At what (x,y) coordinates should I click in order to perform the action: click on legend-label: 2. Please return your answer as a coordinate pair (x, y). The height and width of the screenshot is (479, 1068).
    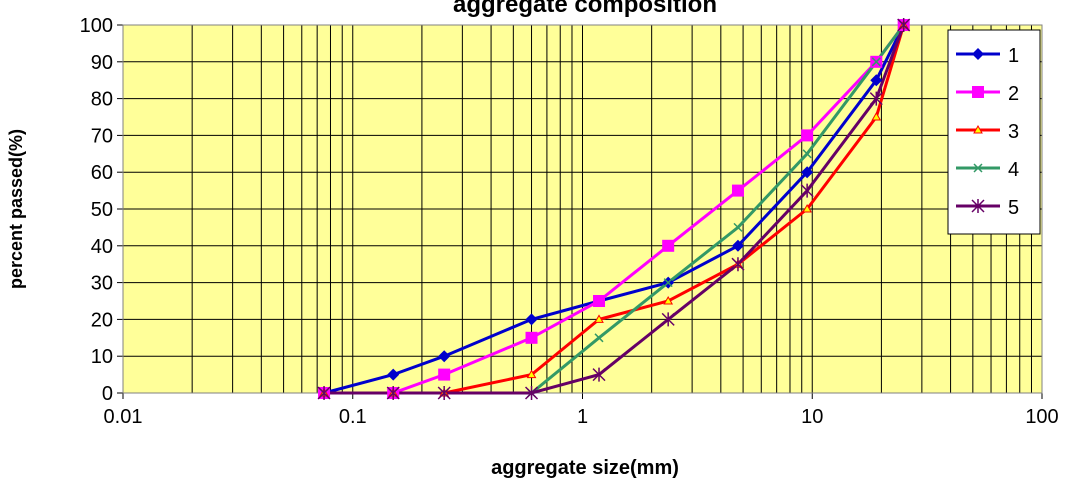
    Looking at the image, I should click on (1013, 94).